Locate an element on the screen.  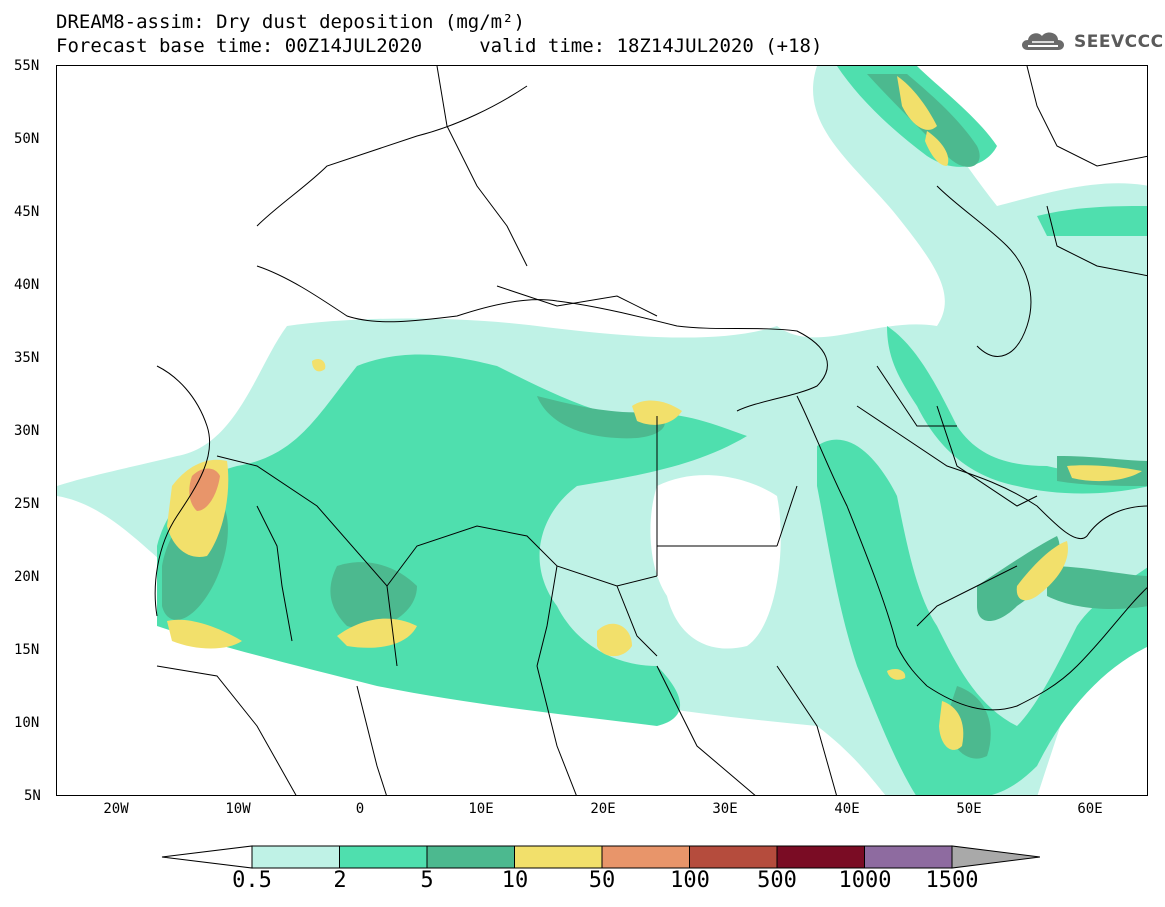
legend-label-2: 2 is located at coordinates (340, 880).